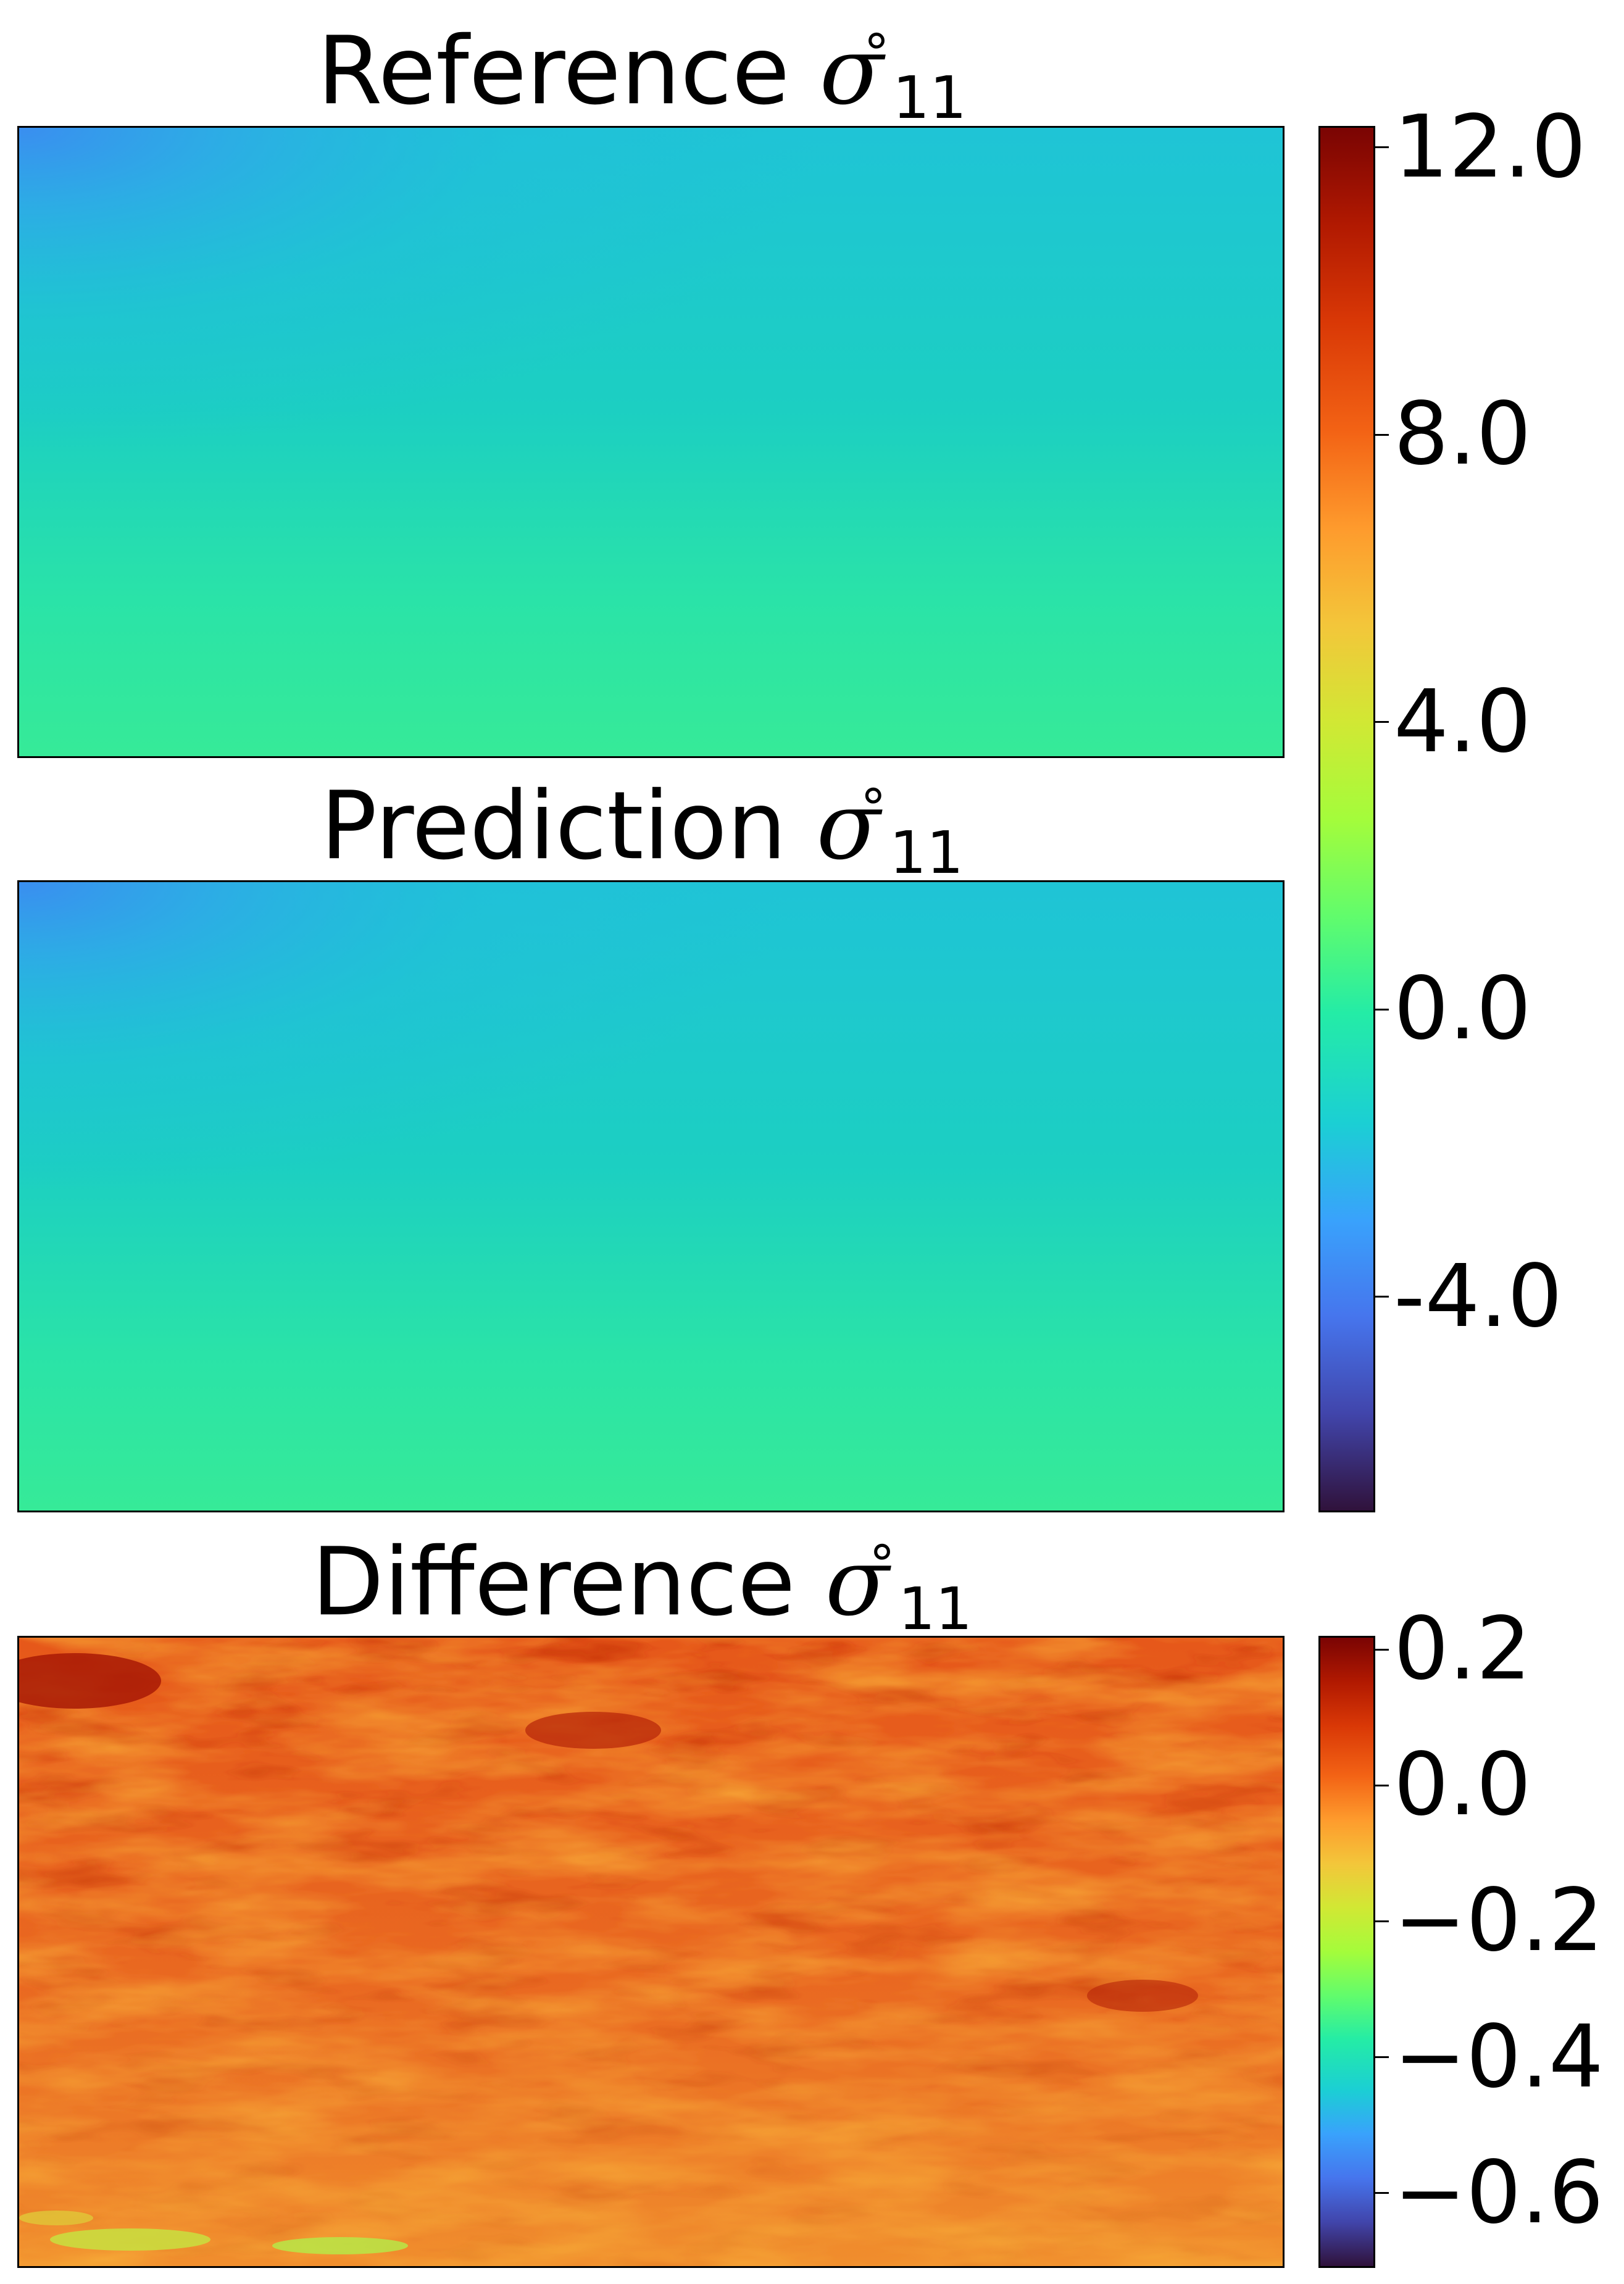 The image size is (1624, 2284). I want to click on title-difference: Difference σ∘11, so click(641, 1581).